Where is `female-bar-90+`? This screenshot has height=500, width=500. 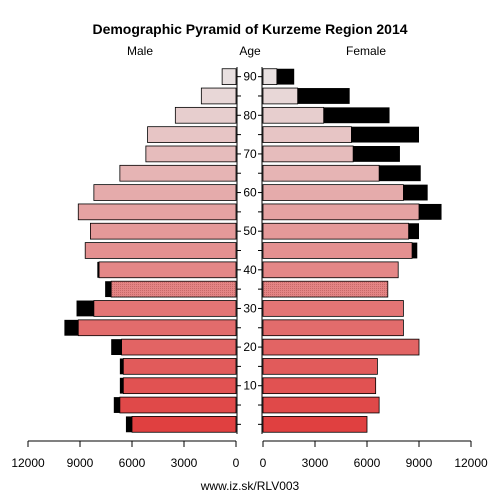 female-bar-90+ is located at coordinates (270, 76).